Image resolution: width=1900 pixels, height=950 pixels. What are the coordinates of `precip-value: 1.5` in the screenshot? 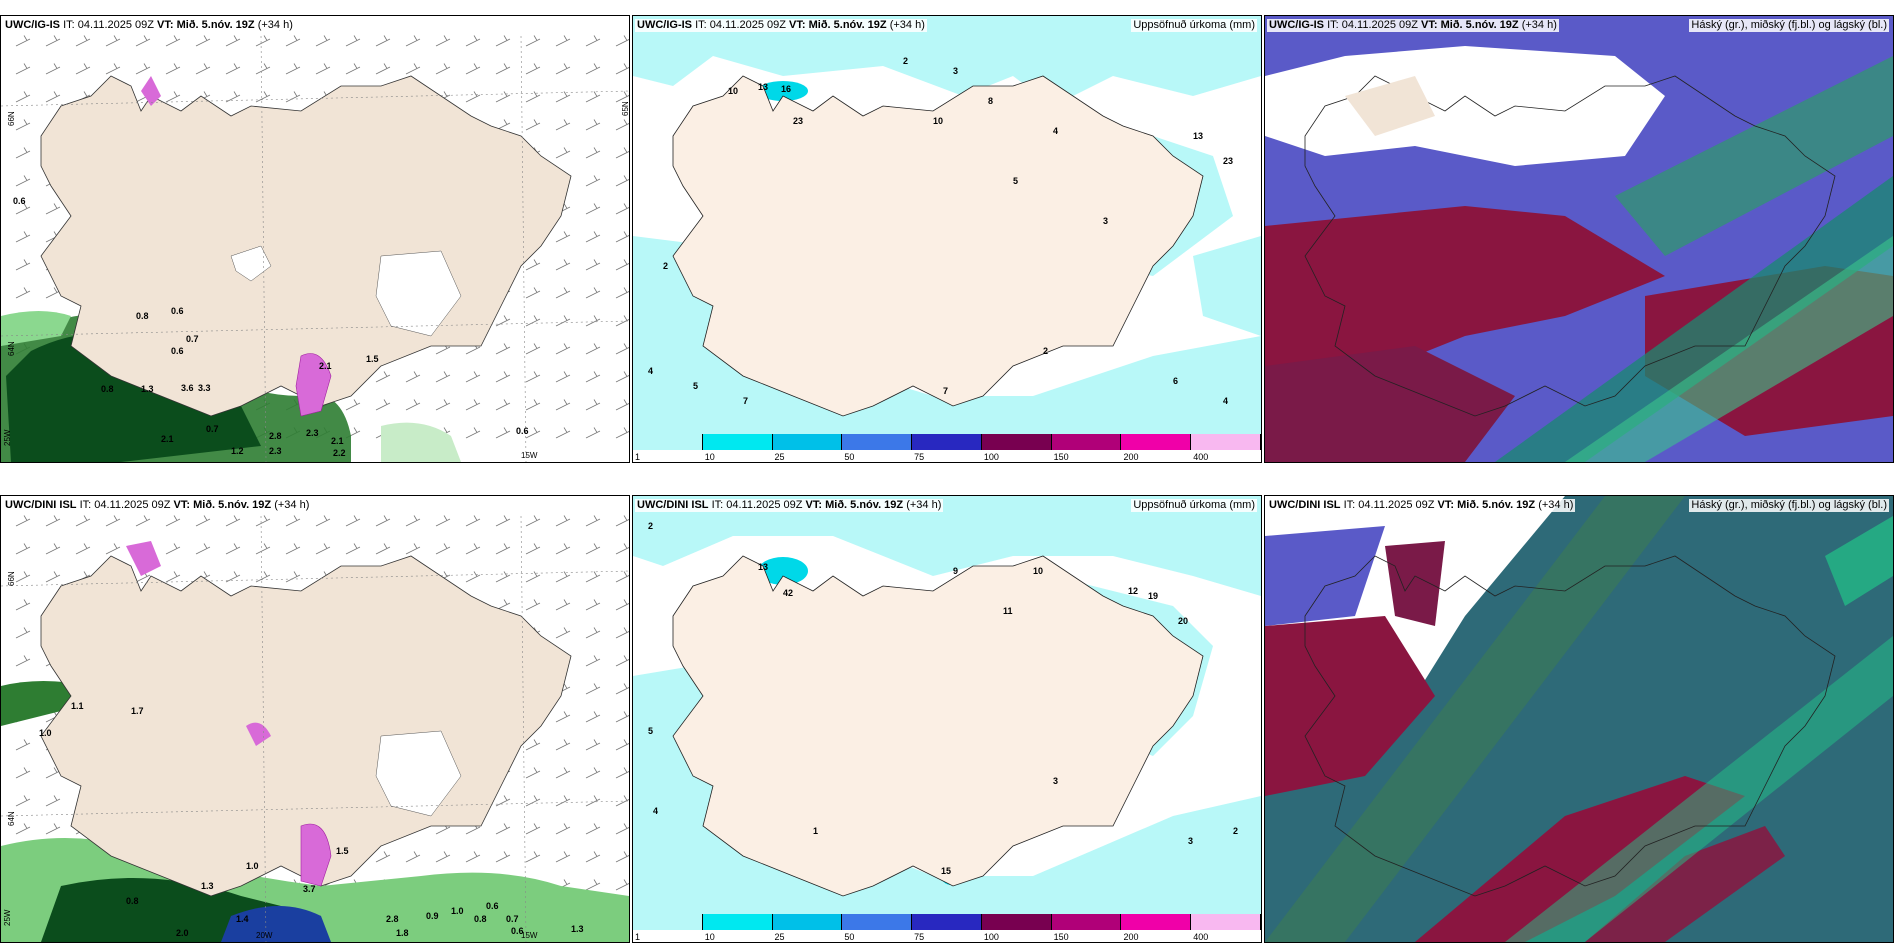 It's located at (342, 851).